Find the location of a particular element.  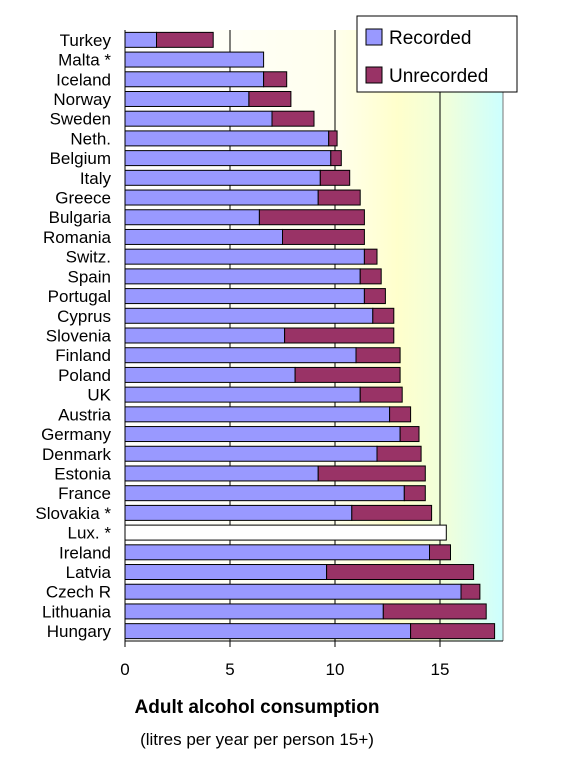

category-label: Czech R is located at coordinates (78, 592).